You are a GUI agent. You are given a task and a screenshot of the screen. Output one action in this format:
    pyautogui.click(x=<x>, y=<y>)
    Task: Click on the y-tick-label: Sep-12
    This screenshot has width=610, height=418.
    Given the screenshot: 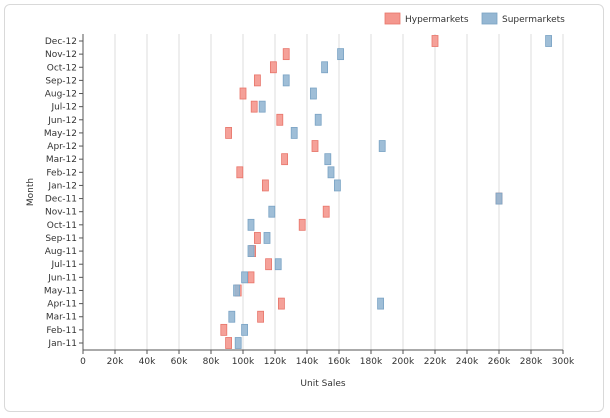 What is the action you would take?
    pyautogui.click(x=61, y=81)
    